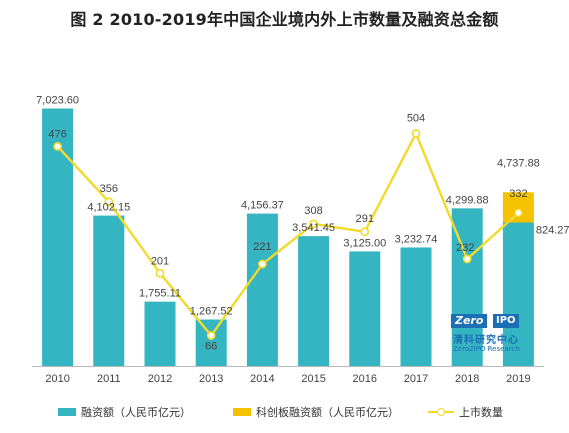 The image size is (569, 433). I want to click on bar-financing-2017, so click(416, 306).